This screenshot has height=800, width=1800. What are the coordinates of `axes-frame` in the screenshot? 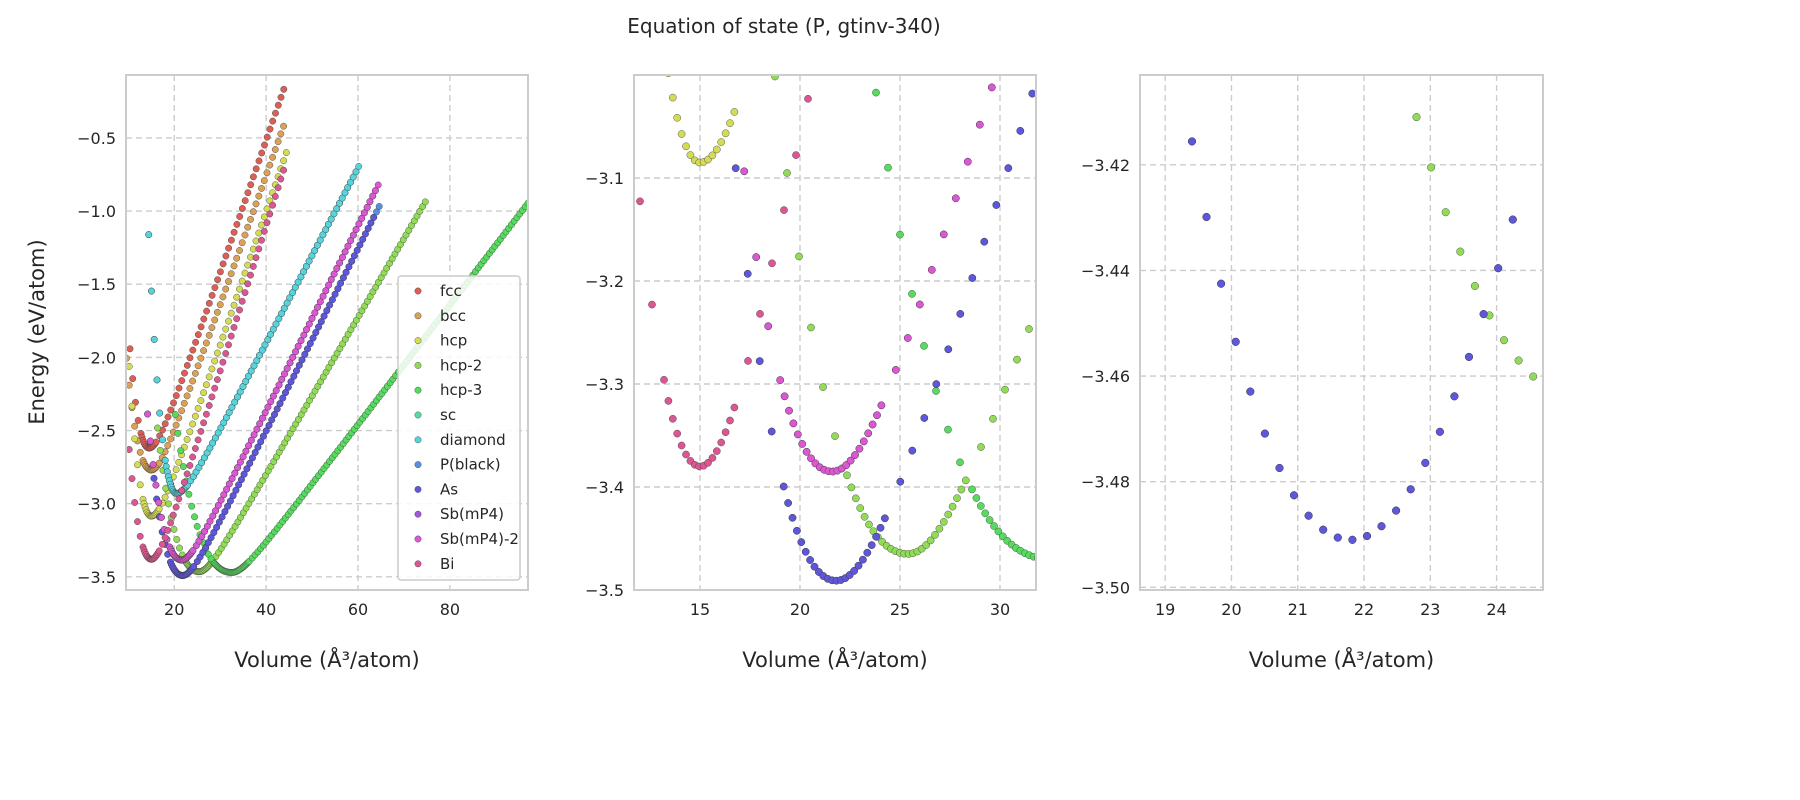 It's located at (1341, 332).